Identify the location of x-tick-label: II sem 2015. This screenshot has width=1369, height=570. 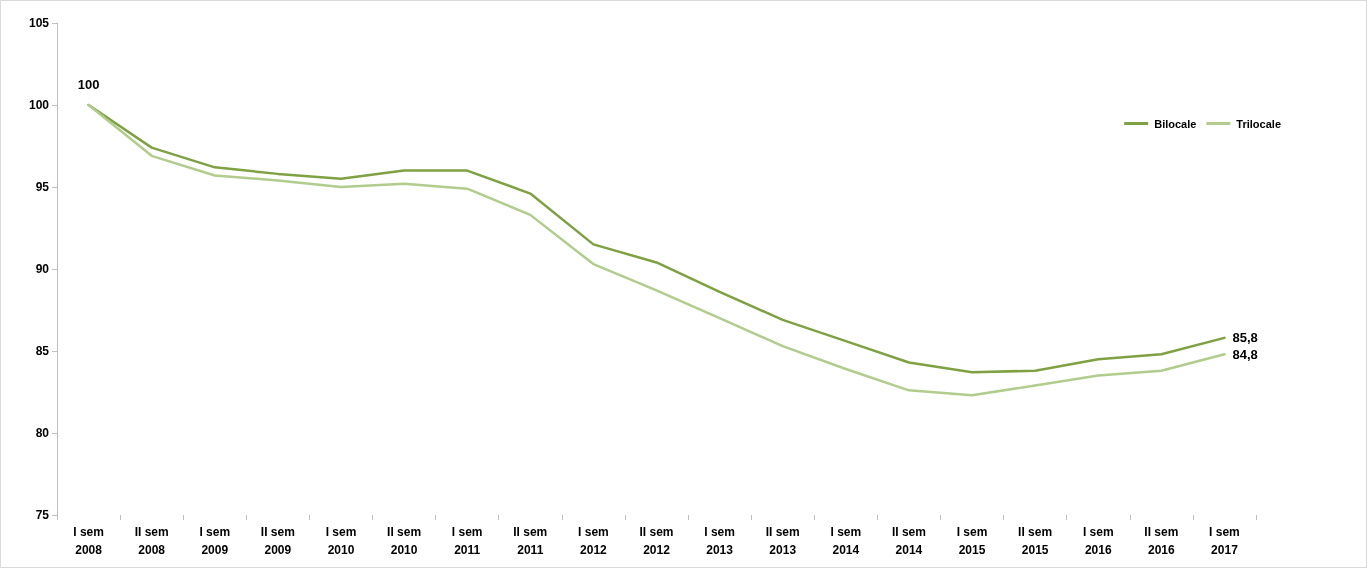
(1035, 541).